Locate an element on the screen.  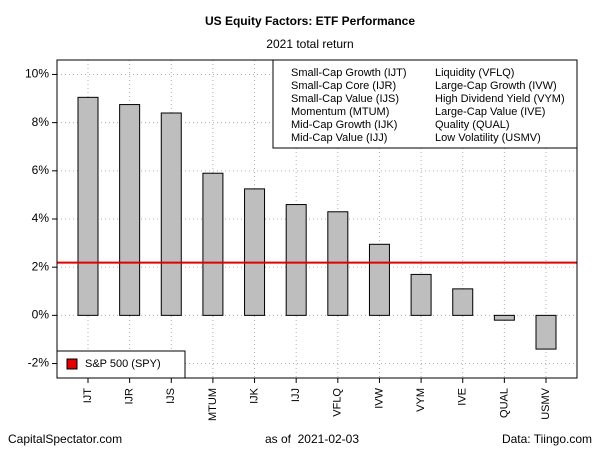
footer-left: CapitalSpectator.com is located at coordinates (65, 439).